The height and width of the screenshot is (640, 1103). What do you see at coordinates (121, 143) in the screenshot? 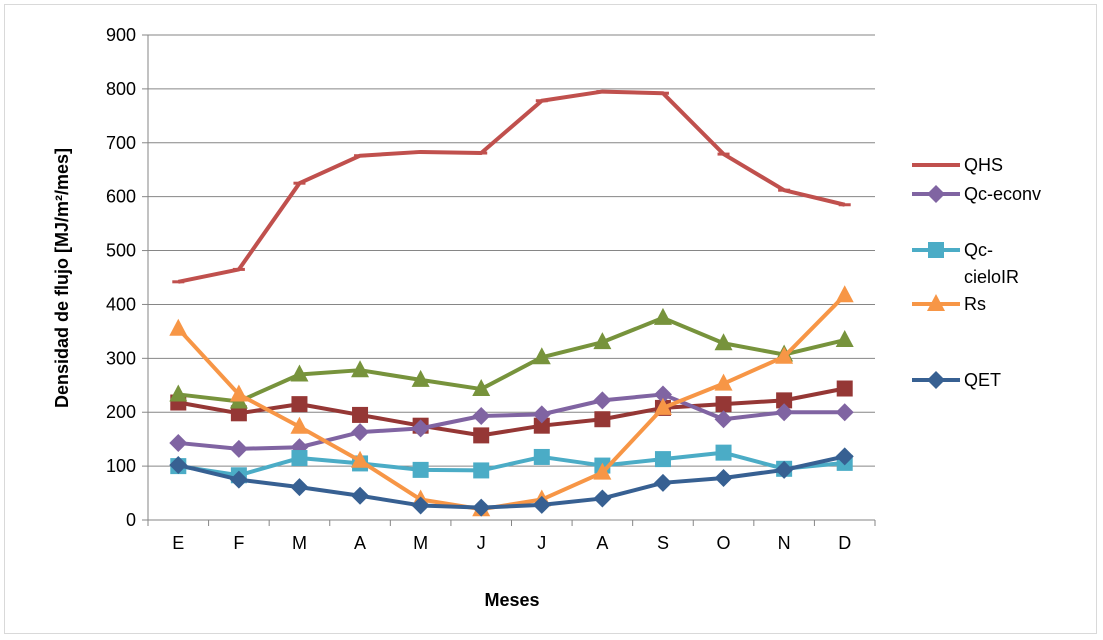
I see `y-tick-label: 700` at bounding box center [121, 143].